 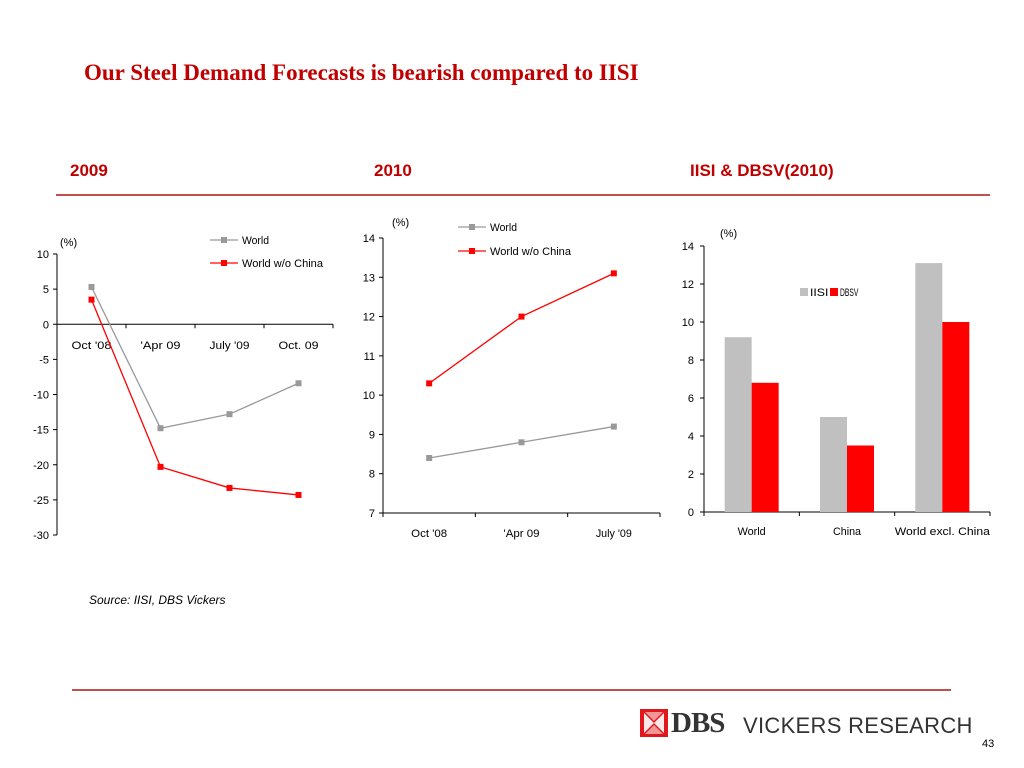 I want to click on x-category-label: Oct. 09, so click(x=299, y=346).